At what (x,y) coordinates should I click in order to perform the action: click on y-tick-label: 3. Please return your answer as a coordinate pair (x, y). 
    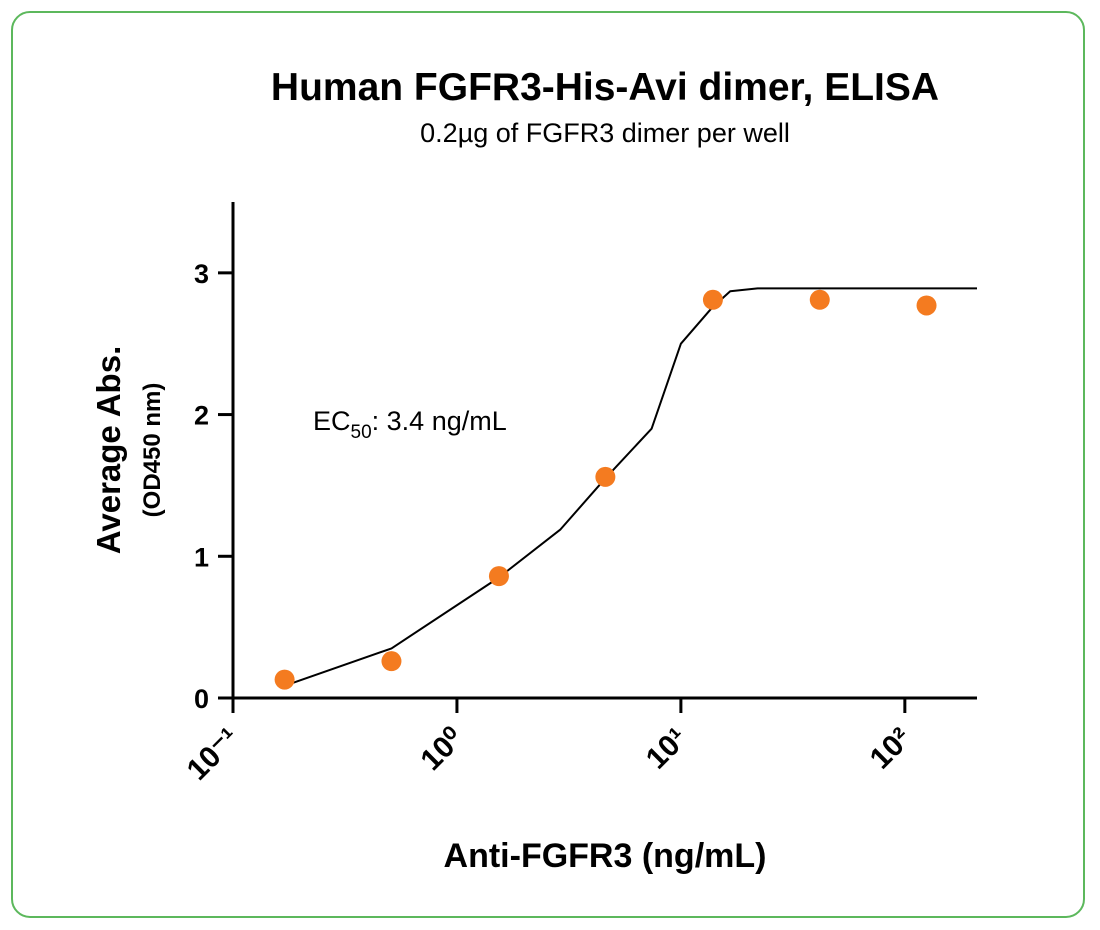
    Looking at the image, I should click on (201, 274).